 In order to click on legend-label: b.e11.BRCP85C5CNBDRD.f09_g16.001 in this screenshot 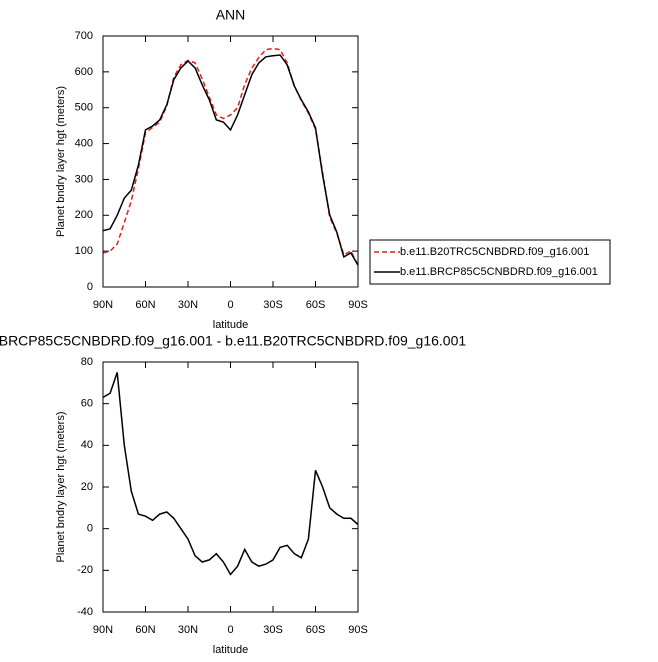, I will do `click(499, 272)`.